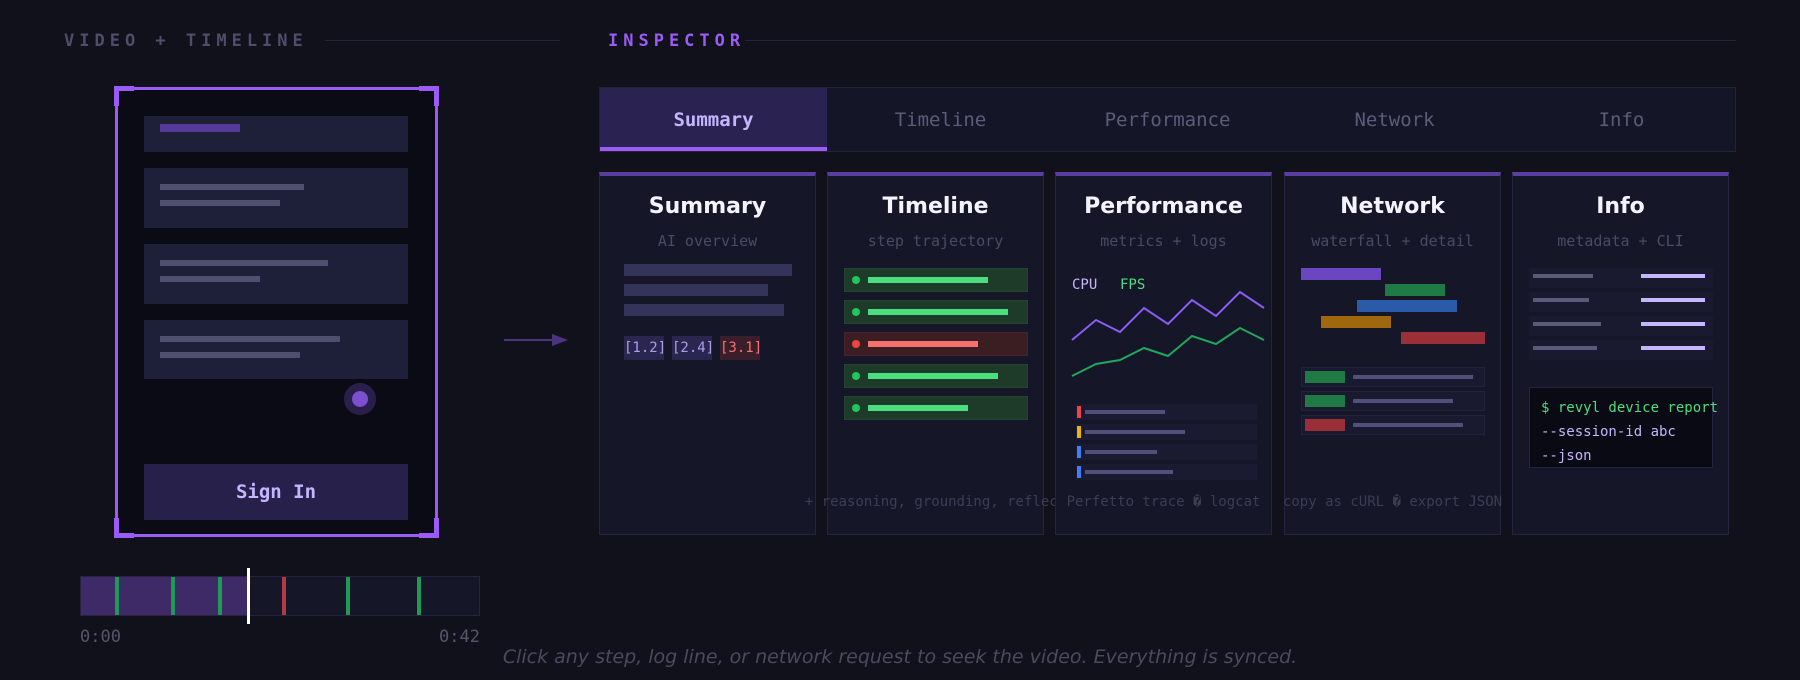 Image resolution: width=1800 pixels, height=680 pixels. Describe the element at coordinates (165, 596) in the screenshot. I see `timeline-progress` at that location.